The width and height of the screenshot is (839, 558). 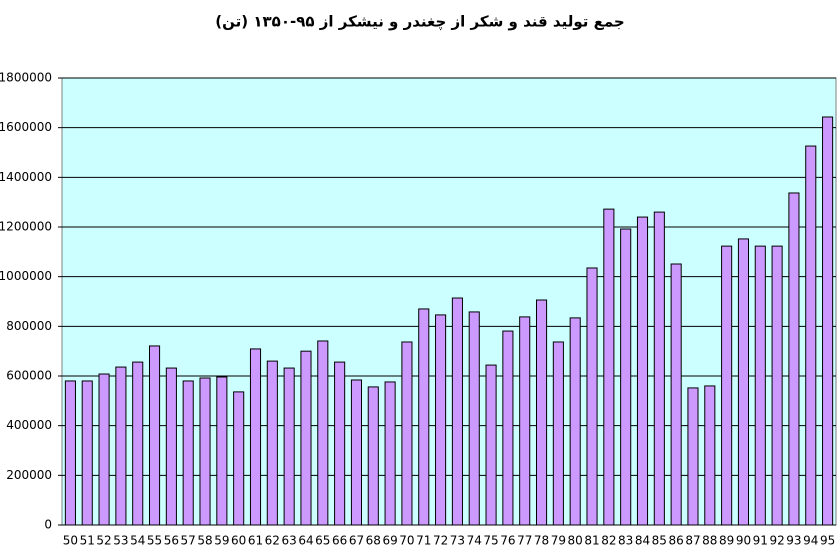 I want to click on x-tick-label: 81, so click(x=591, y=541).